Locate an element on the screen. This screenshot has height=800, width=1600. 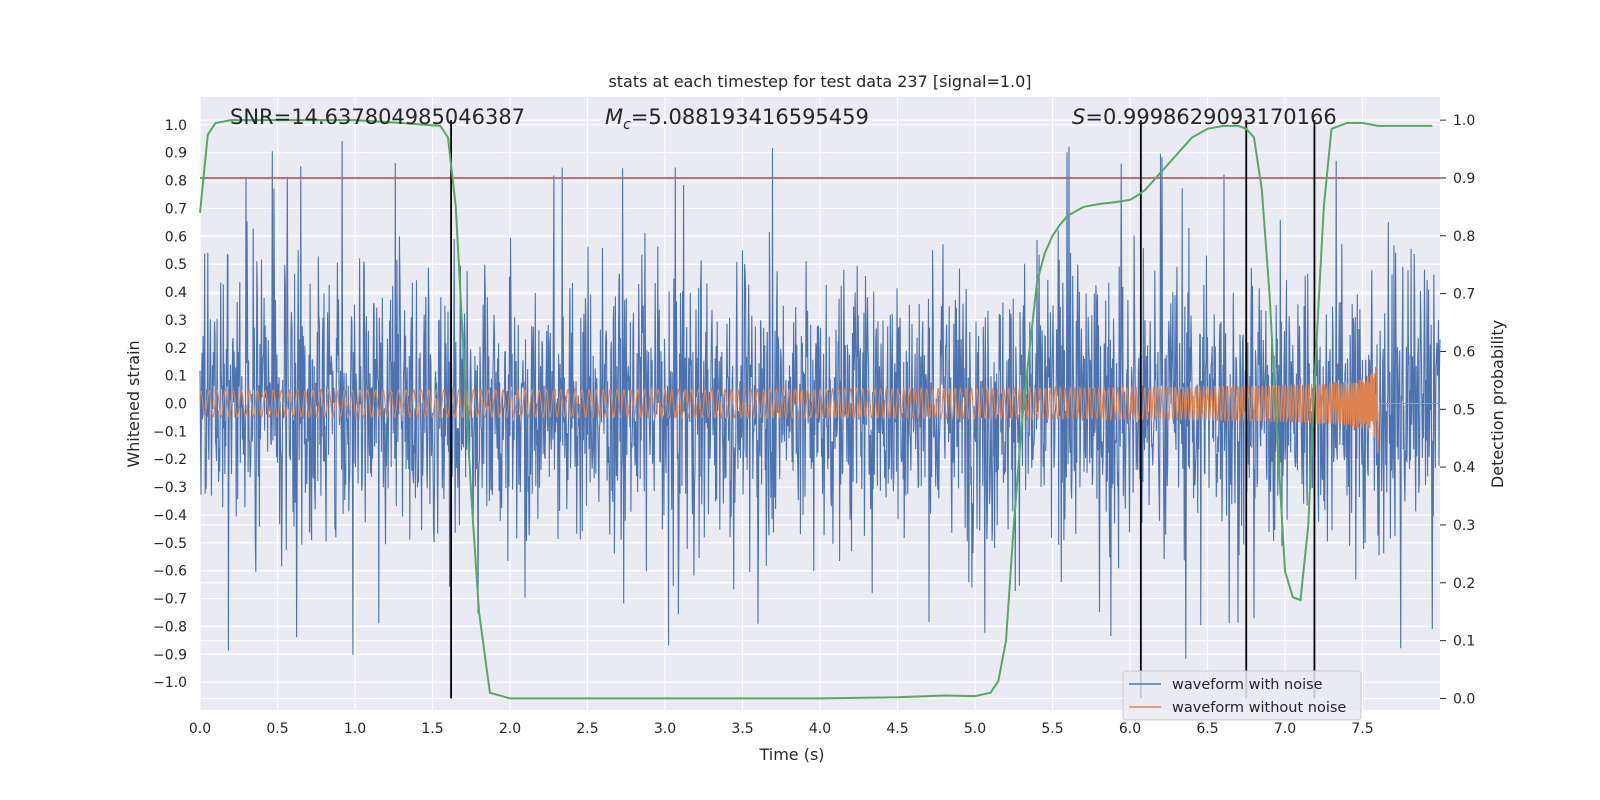
y-tick-label: 0.4 is located at coordinates (176, 293).